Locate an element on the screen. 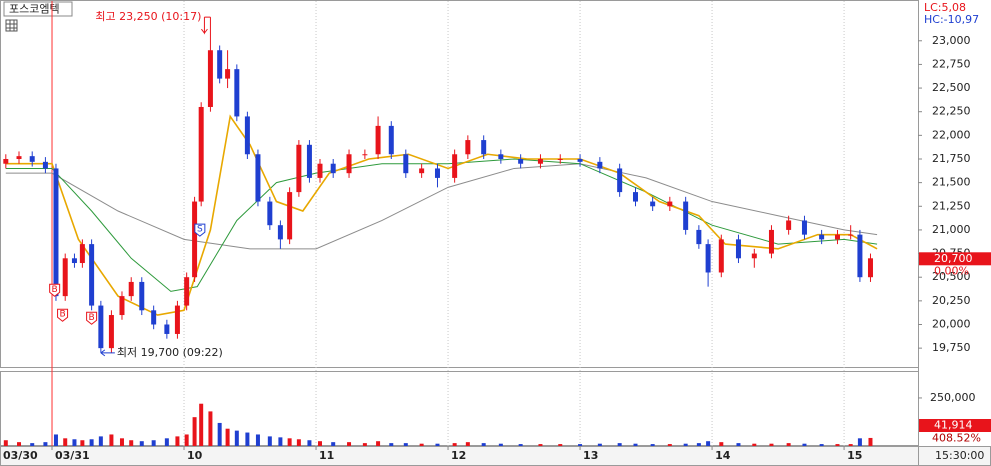  signal-label: B is located at coordinates (55, 290).